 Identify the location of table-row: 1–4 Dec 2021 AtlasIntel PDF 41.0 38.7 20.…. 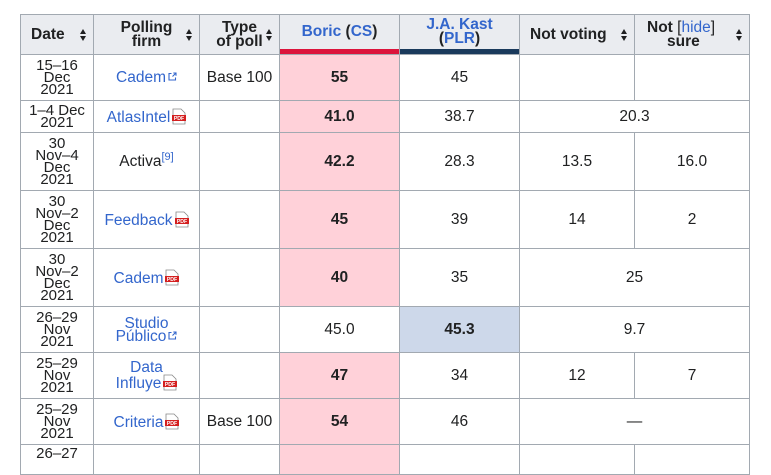
(385, 116).